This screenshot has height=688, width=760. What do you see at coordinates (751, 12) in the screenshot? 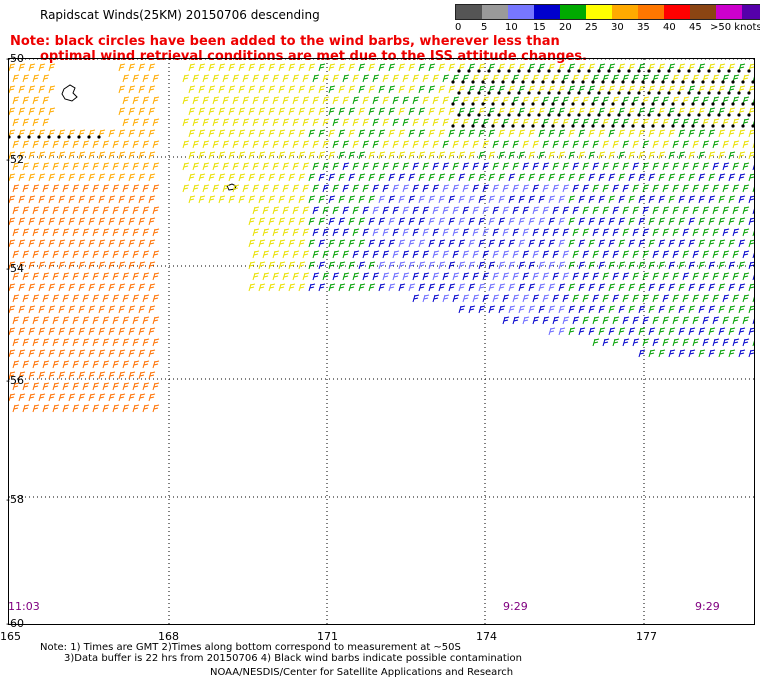
I see `colorscale-swatch` at bounding box center [751, 12].